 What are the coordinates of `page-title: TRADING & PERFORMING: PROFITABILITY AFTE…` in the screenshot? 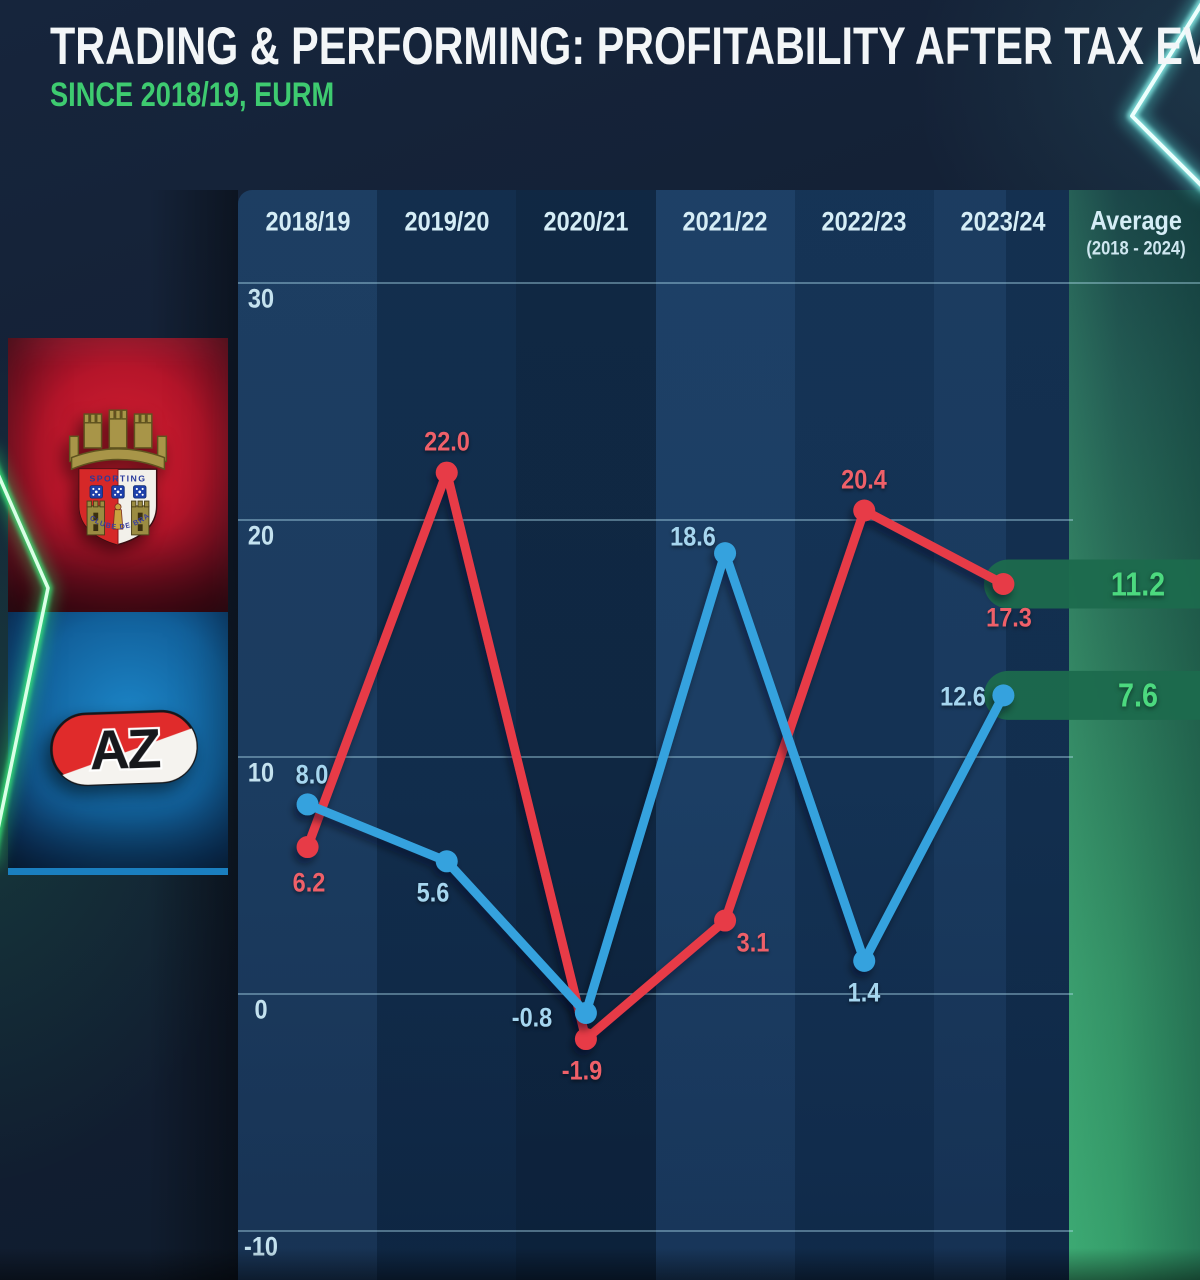 It's located at (625, 46).